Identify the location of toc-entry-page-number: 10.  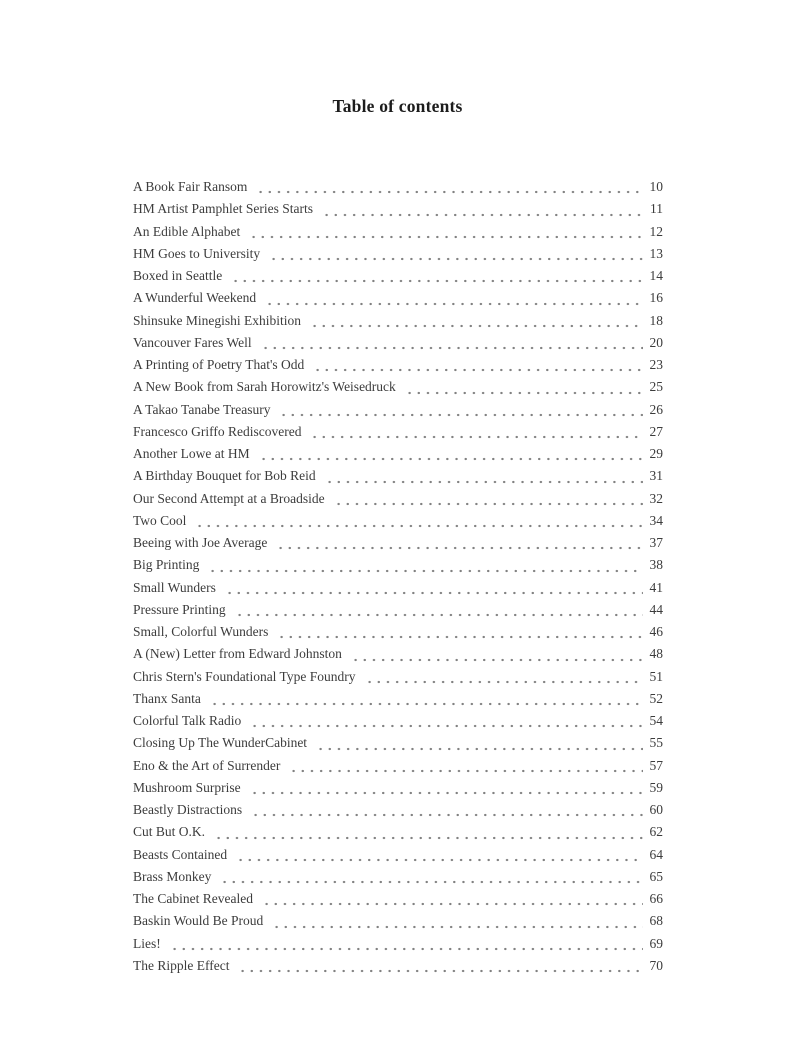
(656, 186).